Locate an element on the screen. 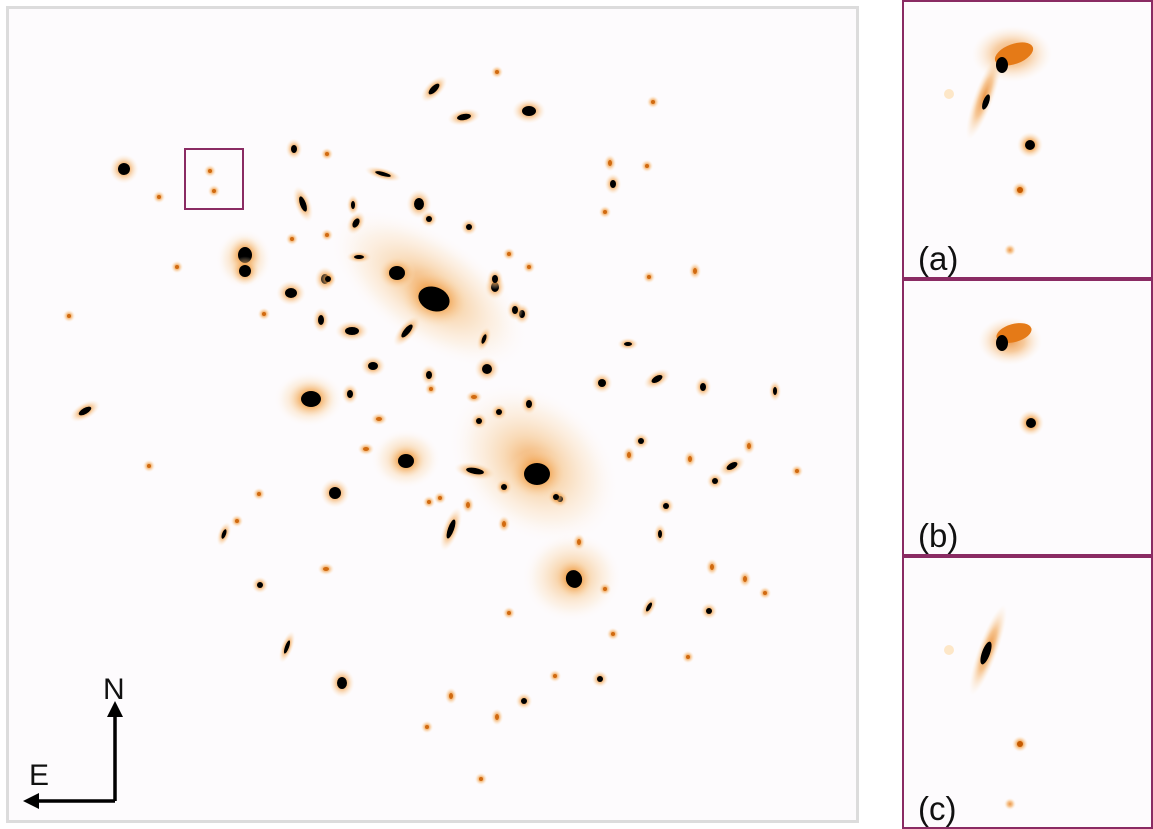  inset-b-image is located at coordinates (1011, 376).